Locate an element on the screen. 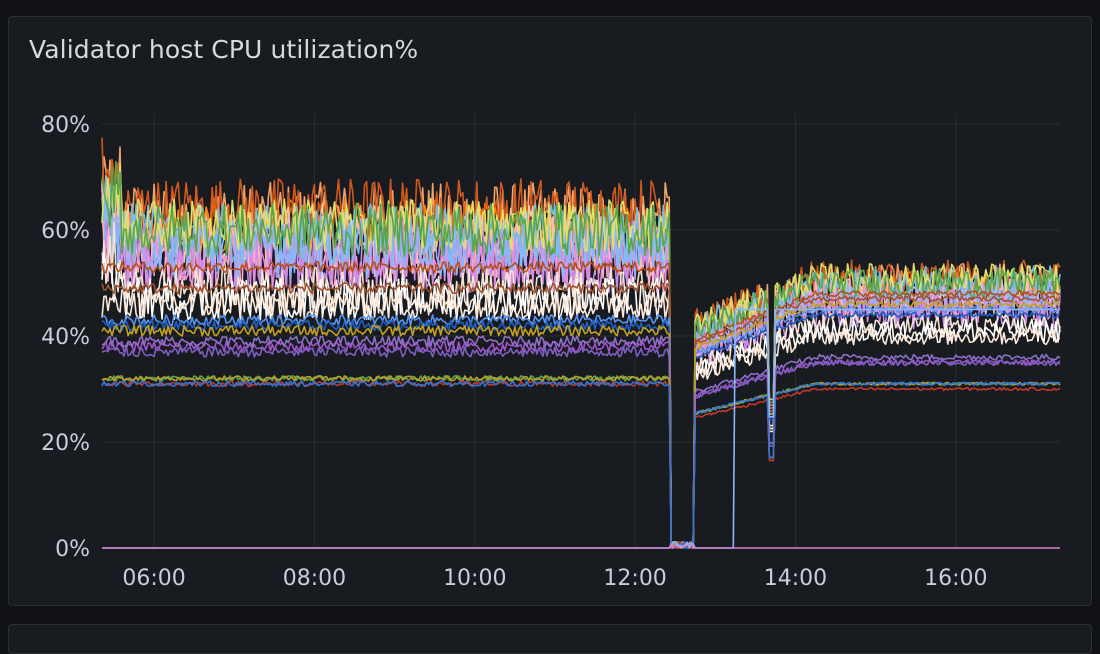 This screenshot has width=1100, height=654. y-tick-label: 20% is located at coordinates (65, 443).